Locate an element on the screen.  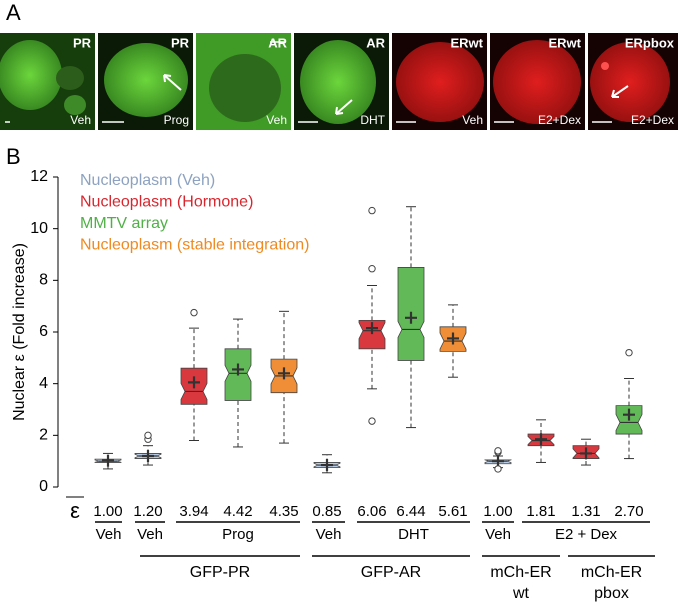
epsilon-value: 6.44 is located at coordinates (410, 511).